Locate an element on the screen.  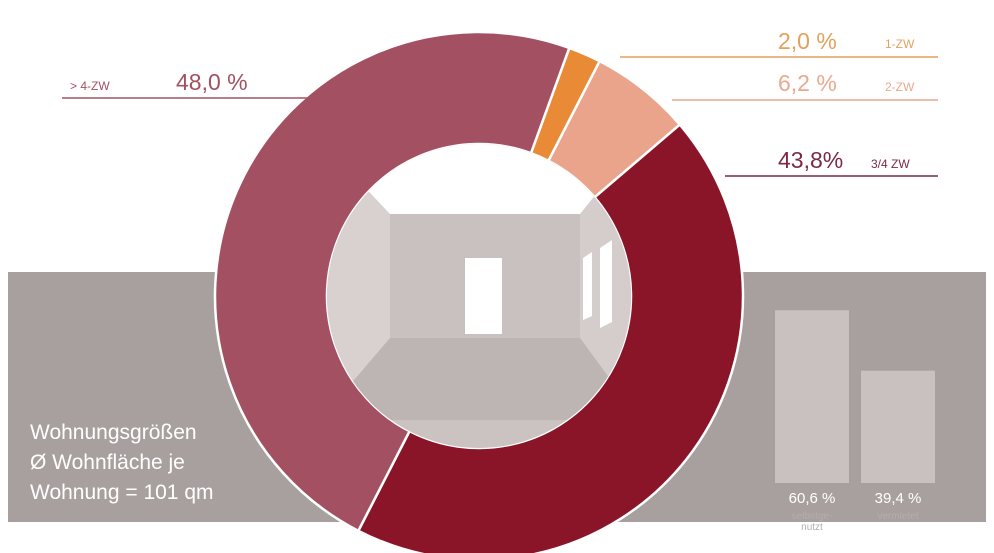
category-label-1zw: 1-ZW is located at coordinates (900, 44).